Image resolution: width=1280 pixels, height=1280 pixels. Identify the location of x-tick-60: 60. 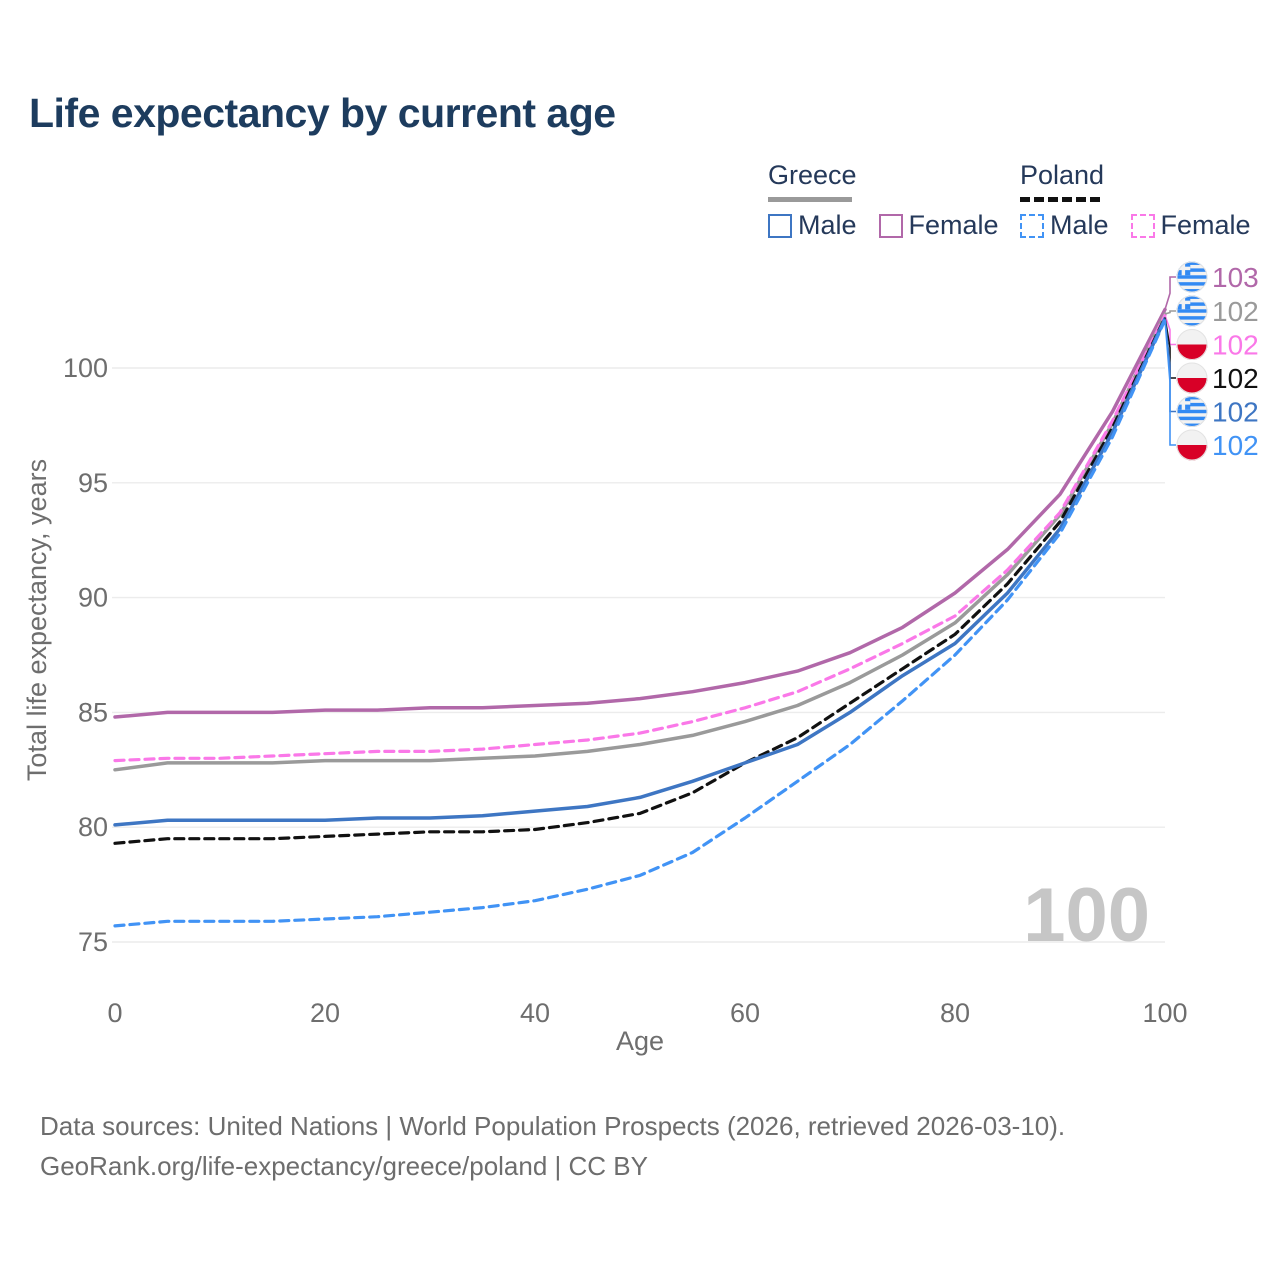
(745, 1013).